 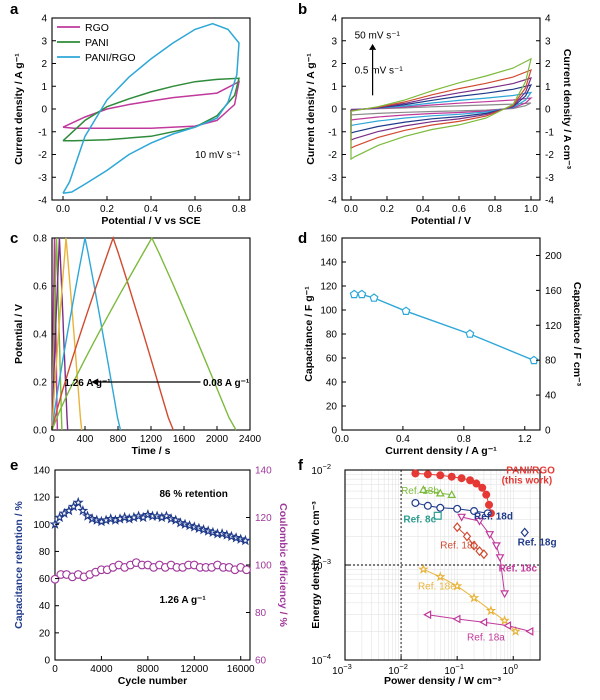 I want to click on y-tick-label: -3, so click(x=332, y=178).